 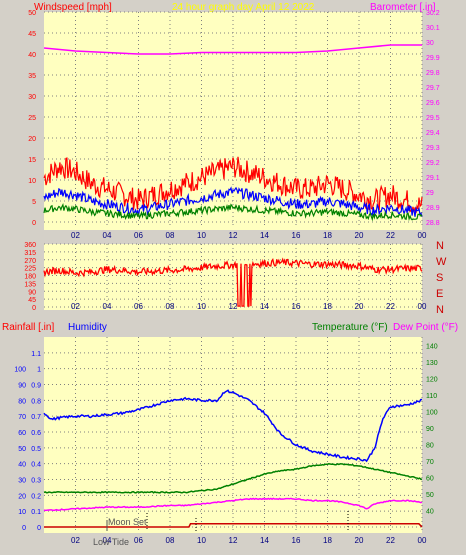 I want to click on chart-title: 24 hour graph day April 12 2022, so click(x=243, y=7).